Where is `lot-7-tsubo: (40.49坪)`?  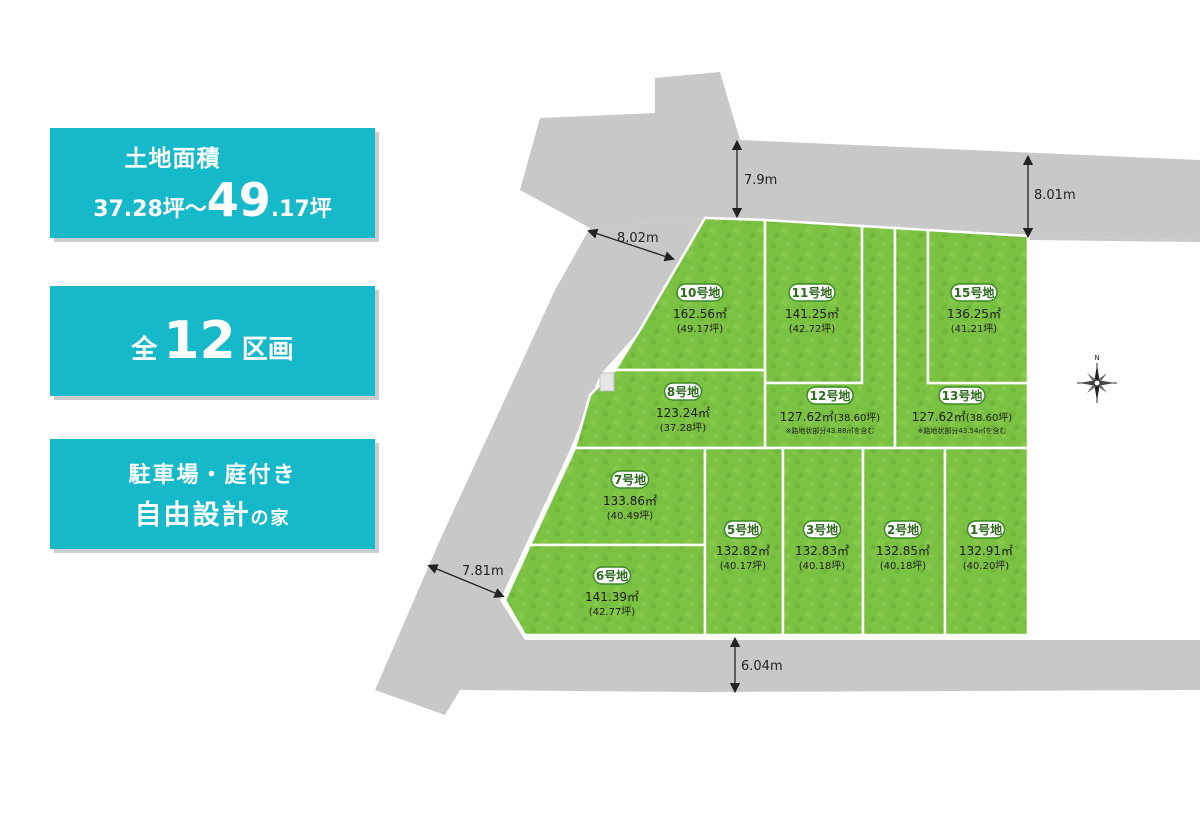
lot-7-tsubo: (40.49坪) is located at coordinates (630, 515).